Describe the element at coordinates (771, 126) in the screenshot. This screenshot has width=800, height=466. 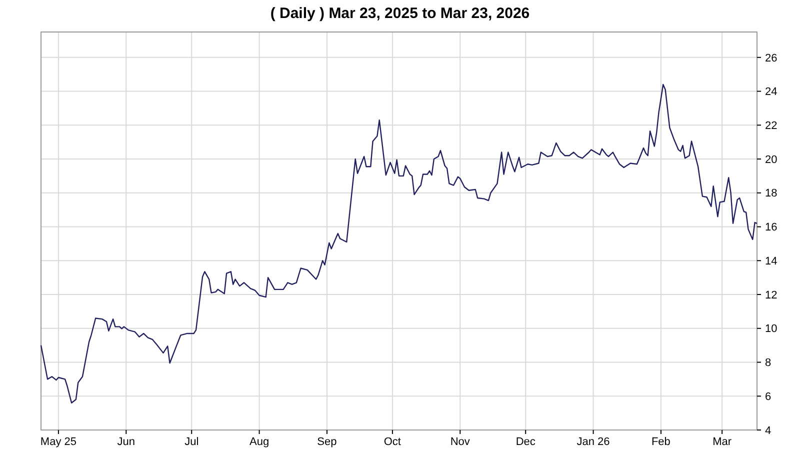
I see `y-tick-label: 22` at that location.